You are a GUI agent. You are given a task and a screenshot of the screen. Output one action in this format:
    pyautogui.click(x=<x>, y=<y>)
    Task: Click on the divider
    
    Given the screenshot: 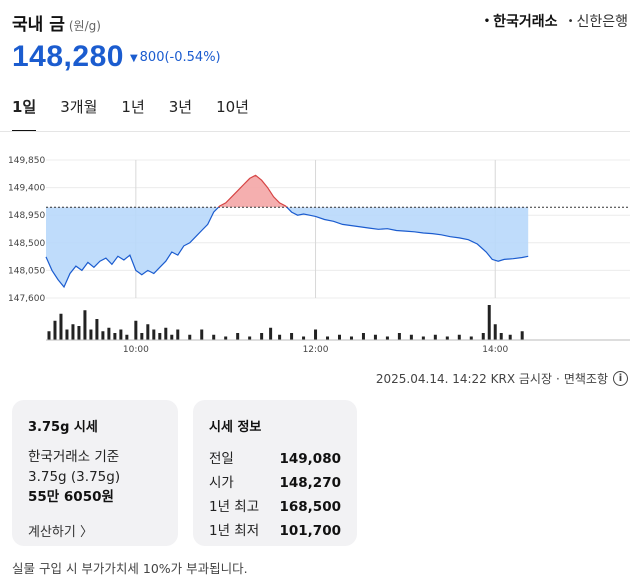 What is the action you would take?
    pyautogui.click(x=315, y=131)
    